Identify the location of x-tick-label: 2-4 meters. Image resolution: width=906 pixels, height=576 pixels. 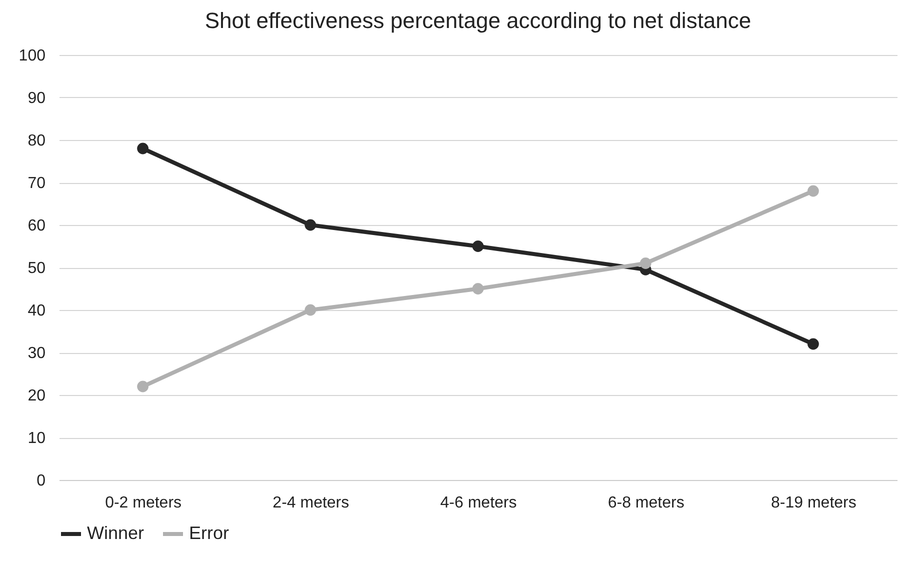
(311, 503).